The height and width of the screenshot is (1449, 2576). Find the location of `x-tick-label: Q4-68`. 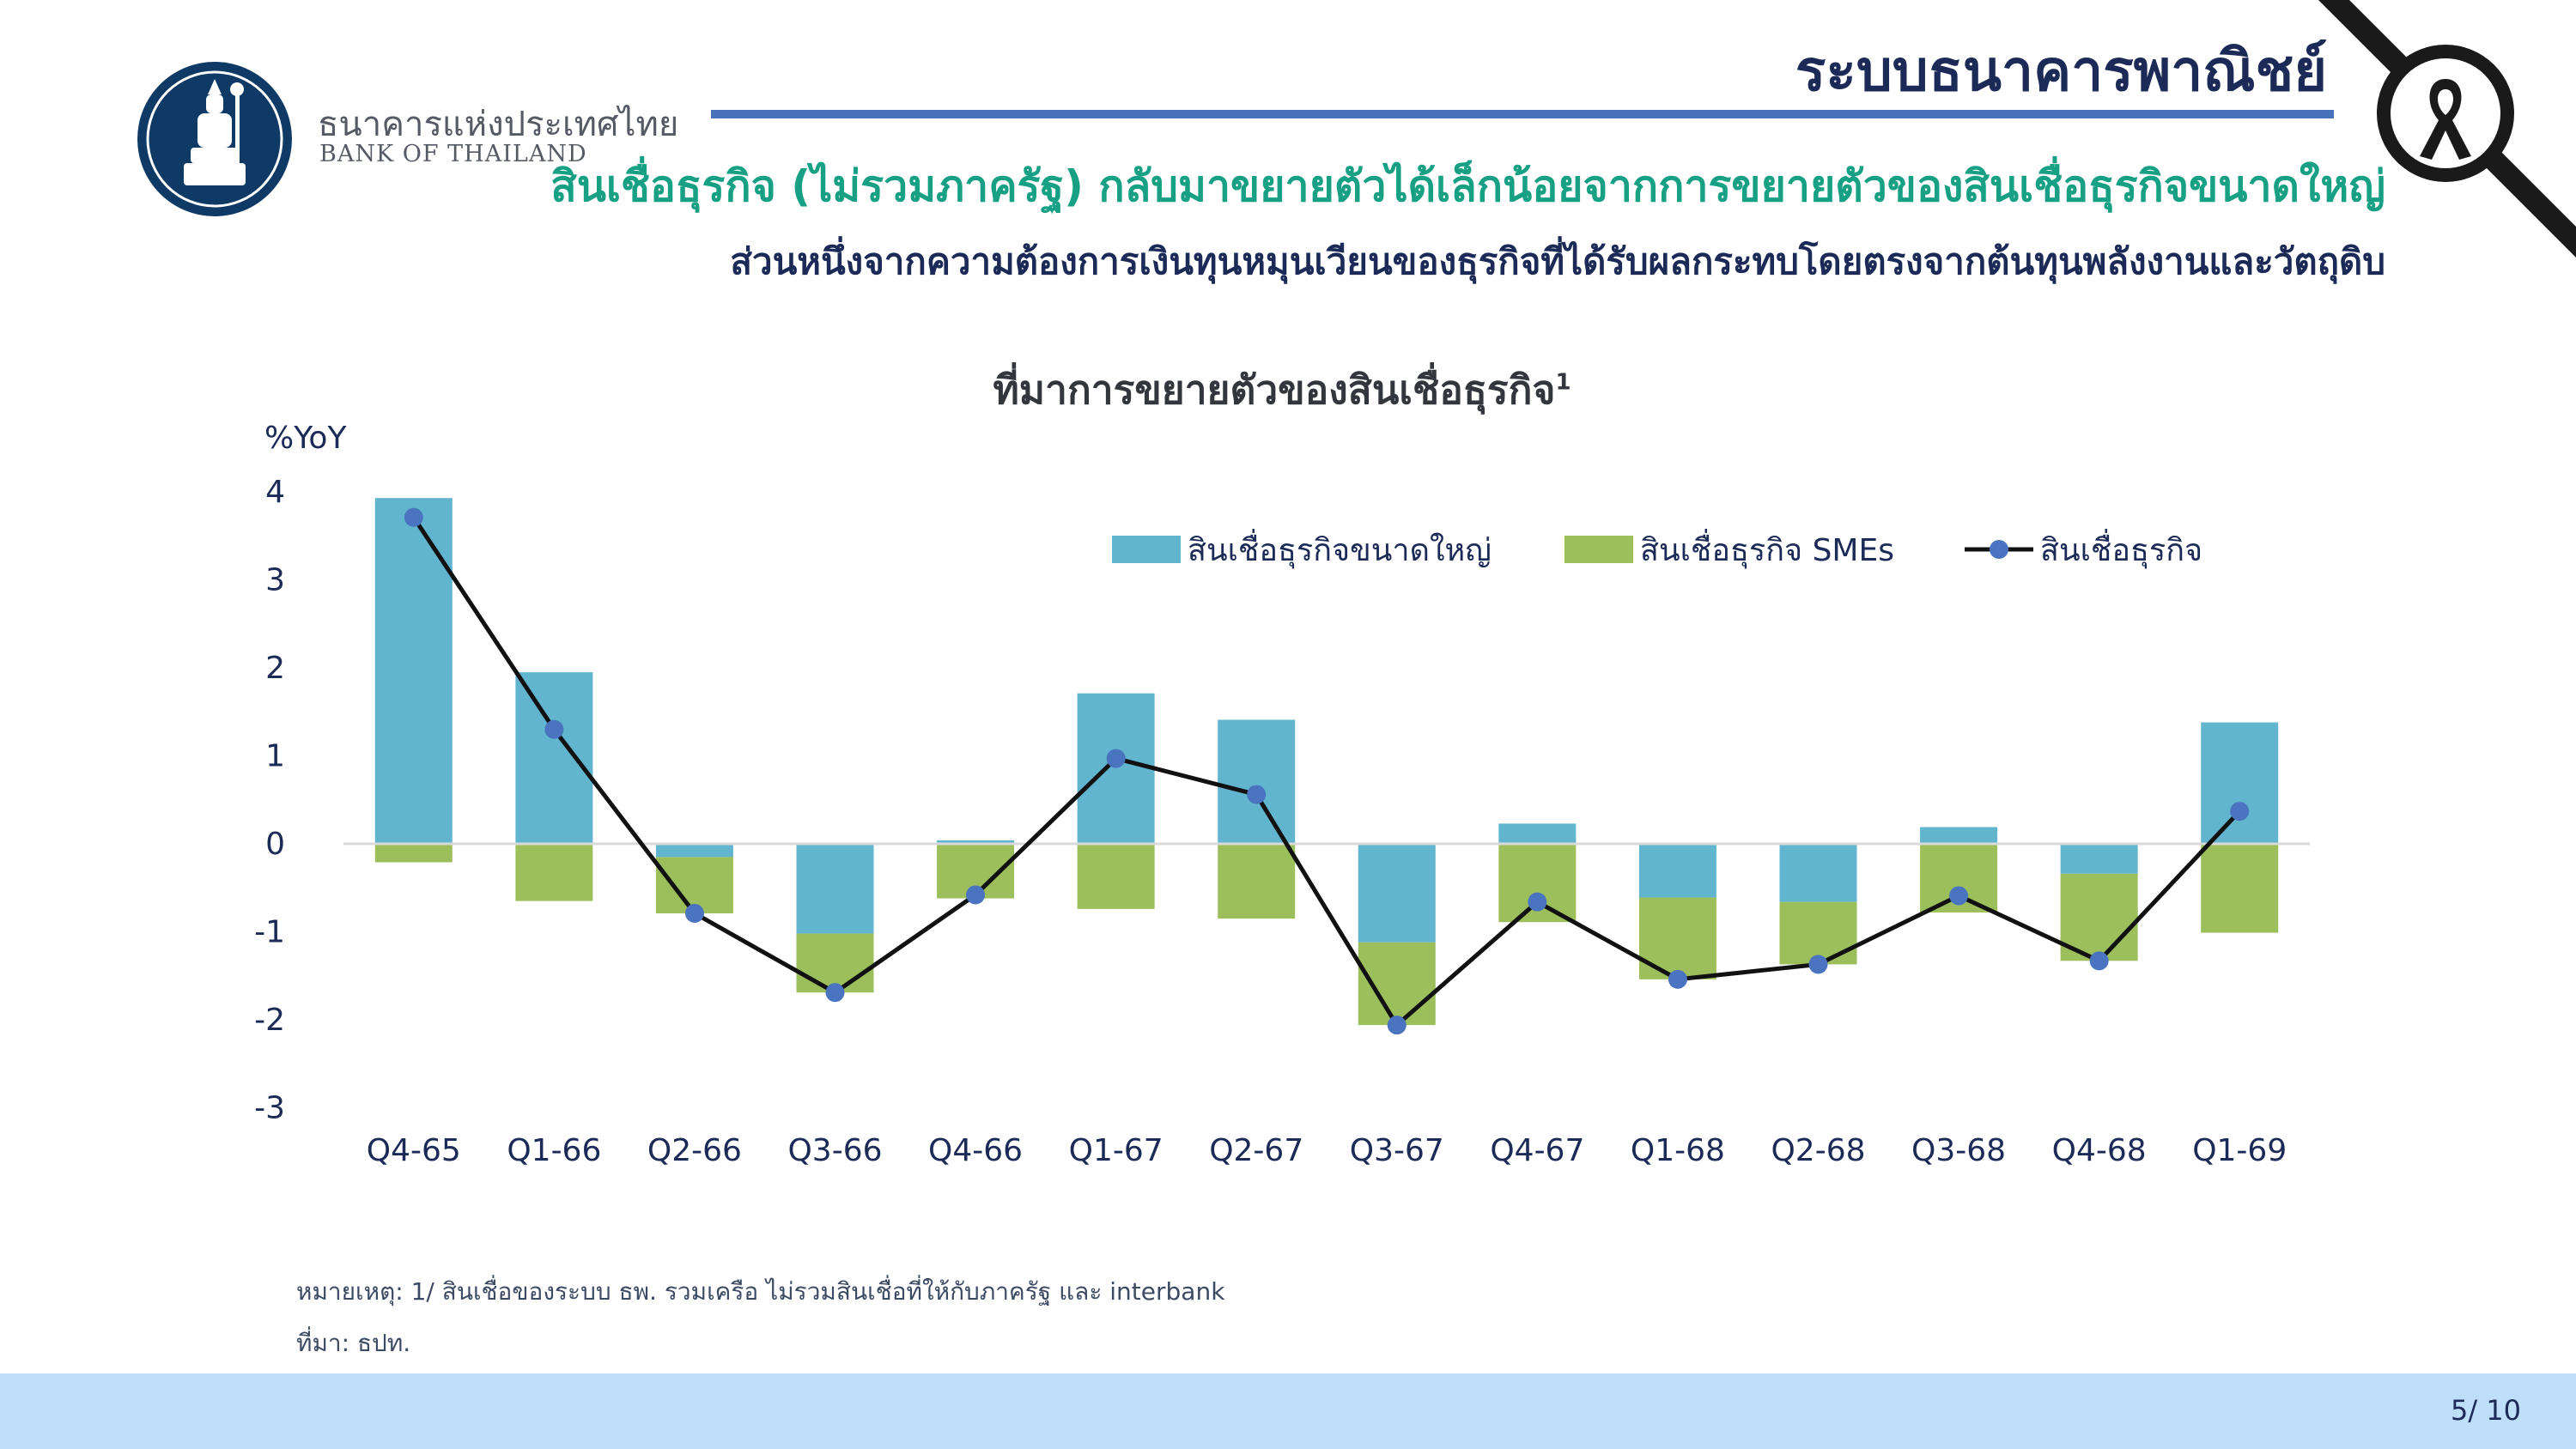

x-tick-label: Q4-68 is located at coordinates (2099, 1150).